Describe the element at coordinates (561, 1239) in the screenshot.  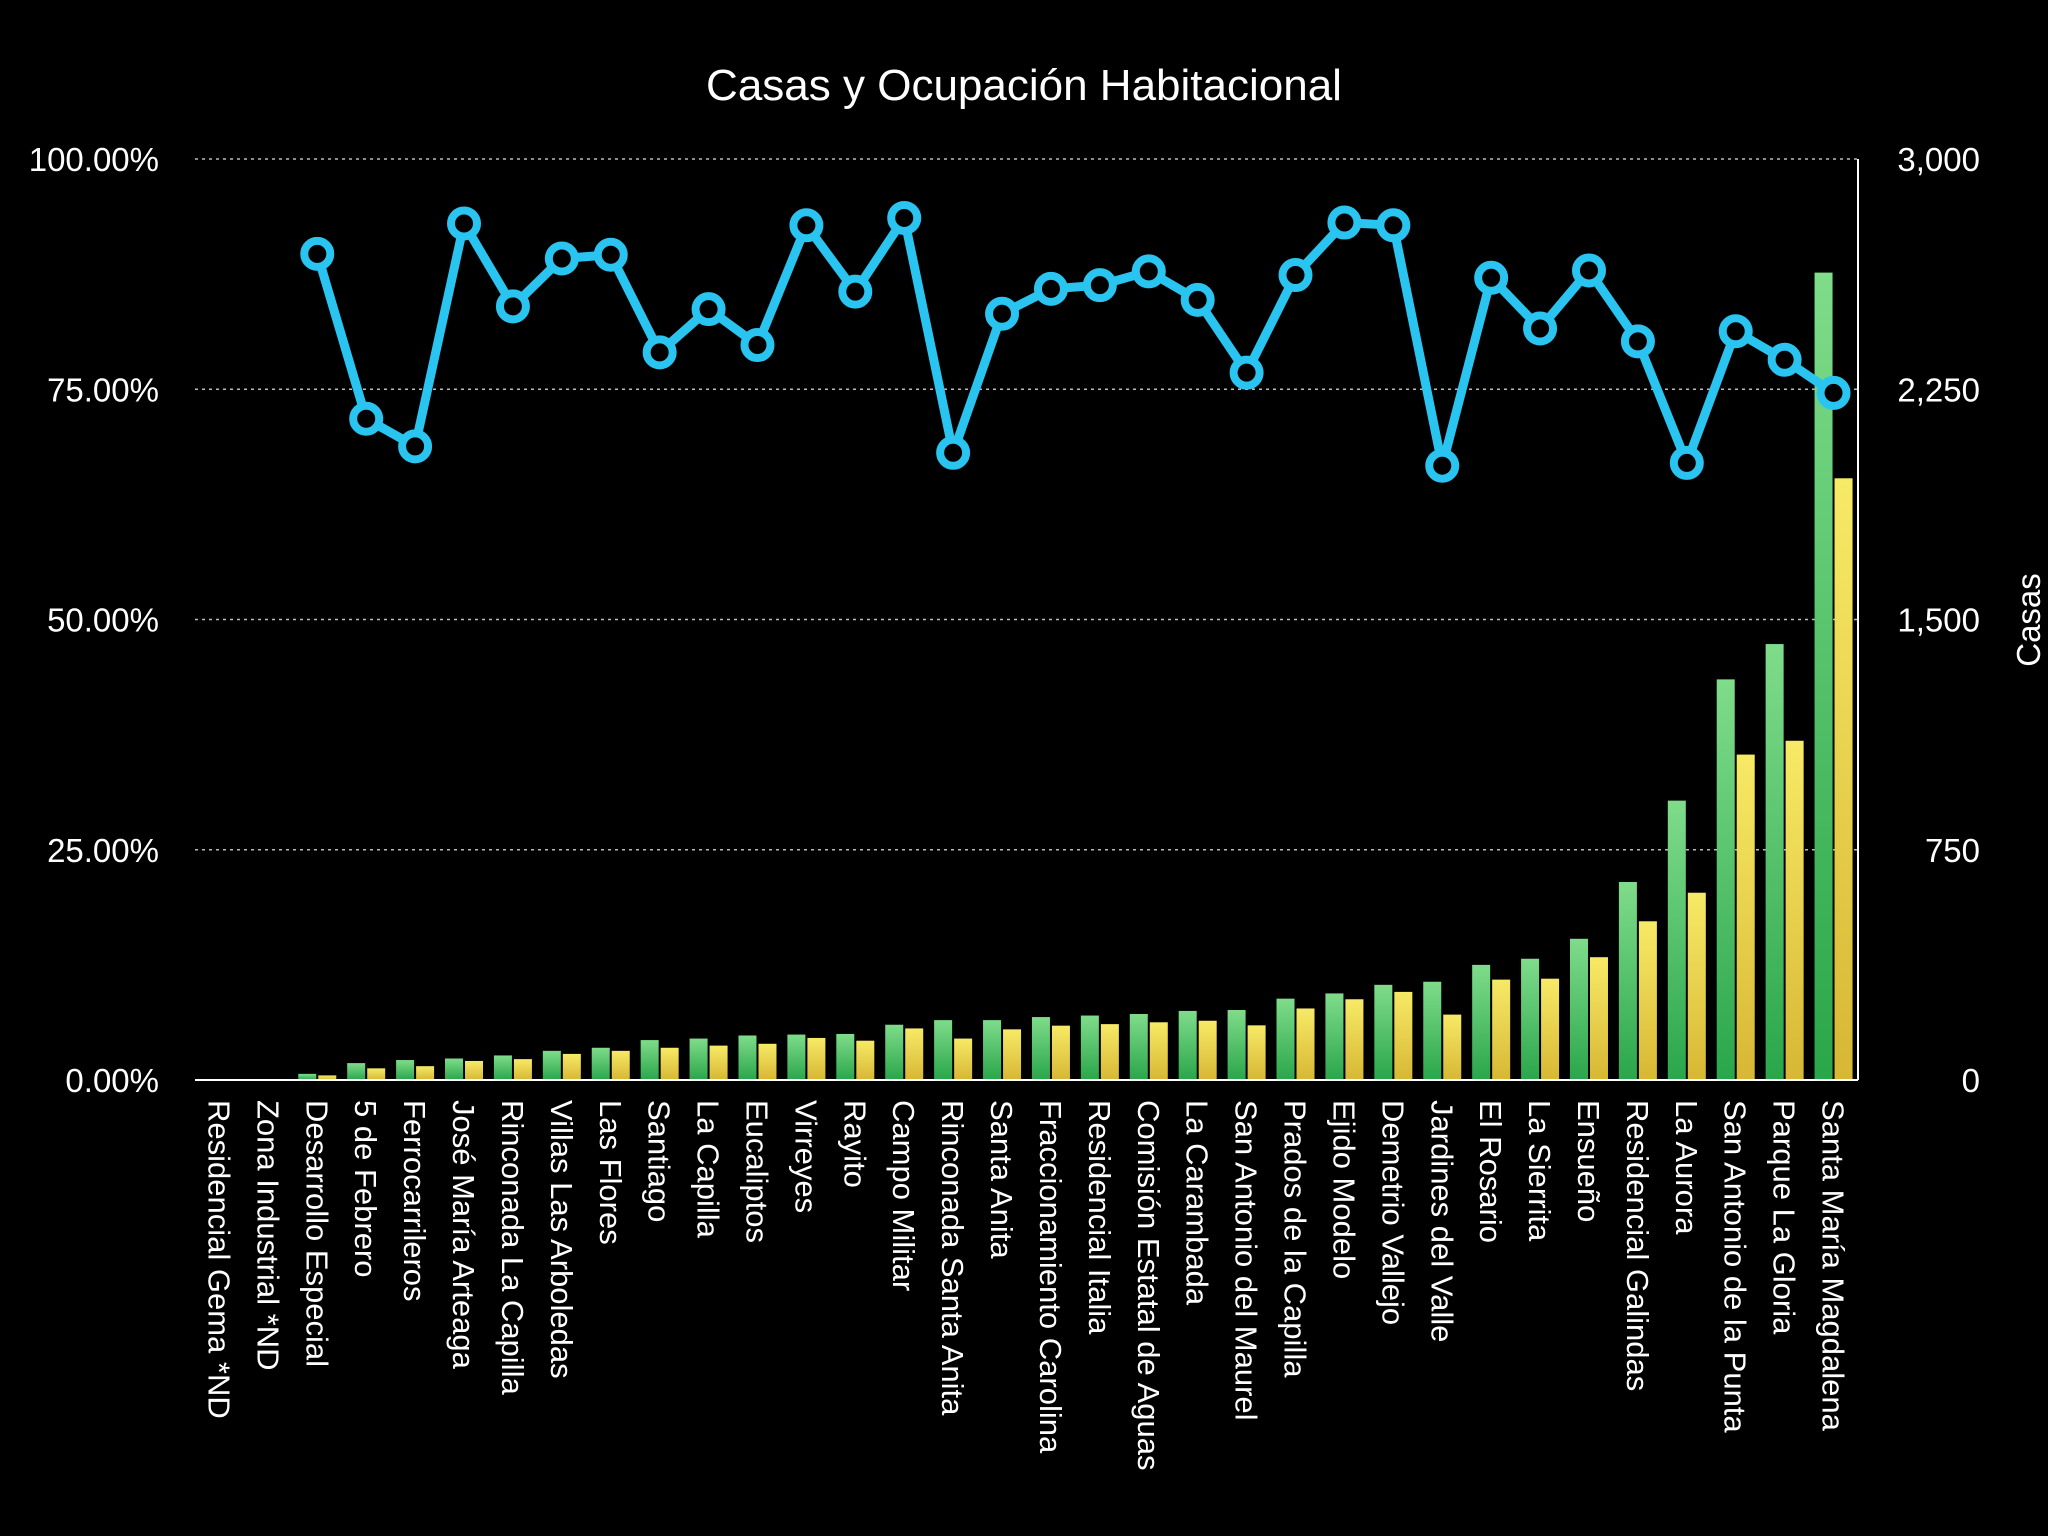
I see `category-label: Villas Las Arboledas` at that location.